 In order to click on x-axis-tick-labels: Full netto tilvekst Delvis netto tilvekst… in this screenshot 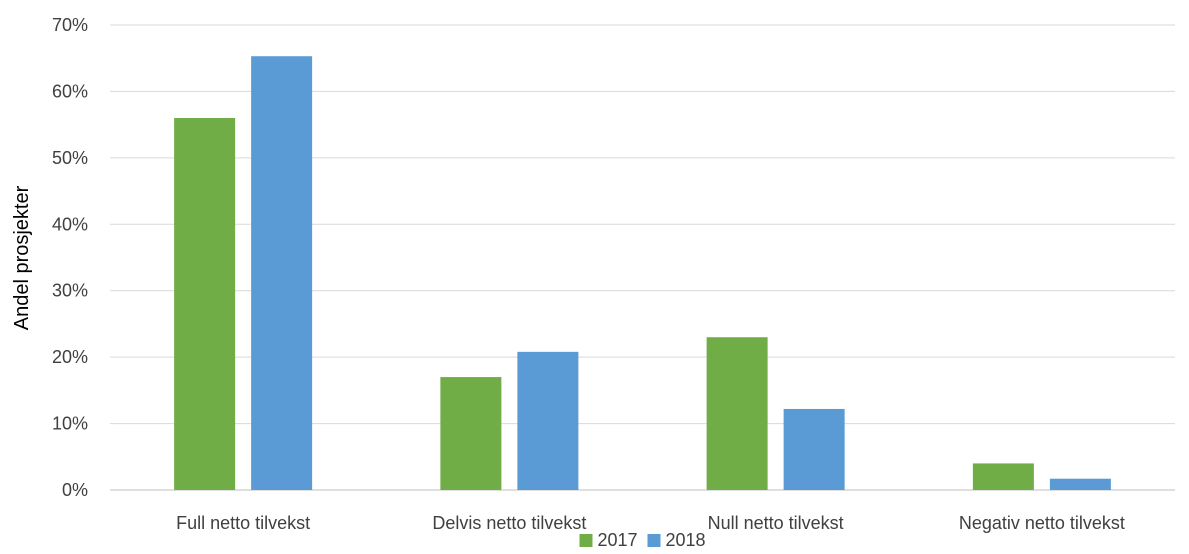, I will do `click(650, 523)`.